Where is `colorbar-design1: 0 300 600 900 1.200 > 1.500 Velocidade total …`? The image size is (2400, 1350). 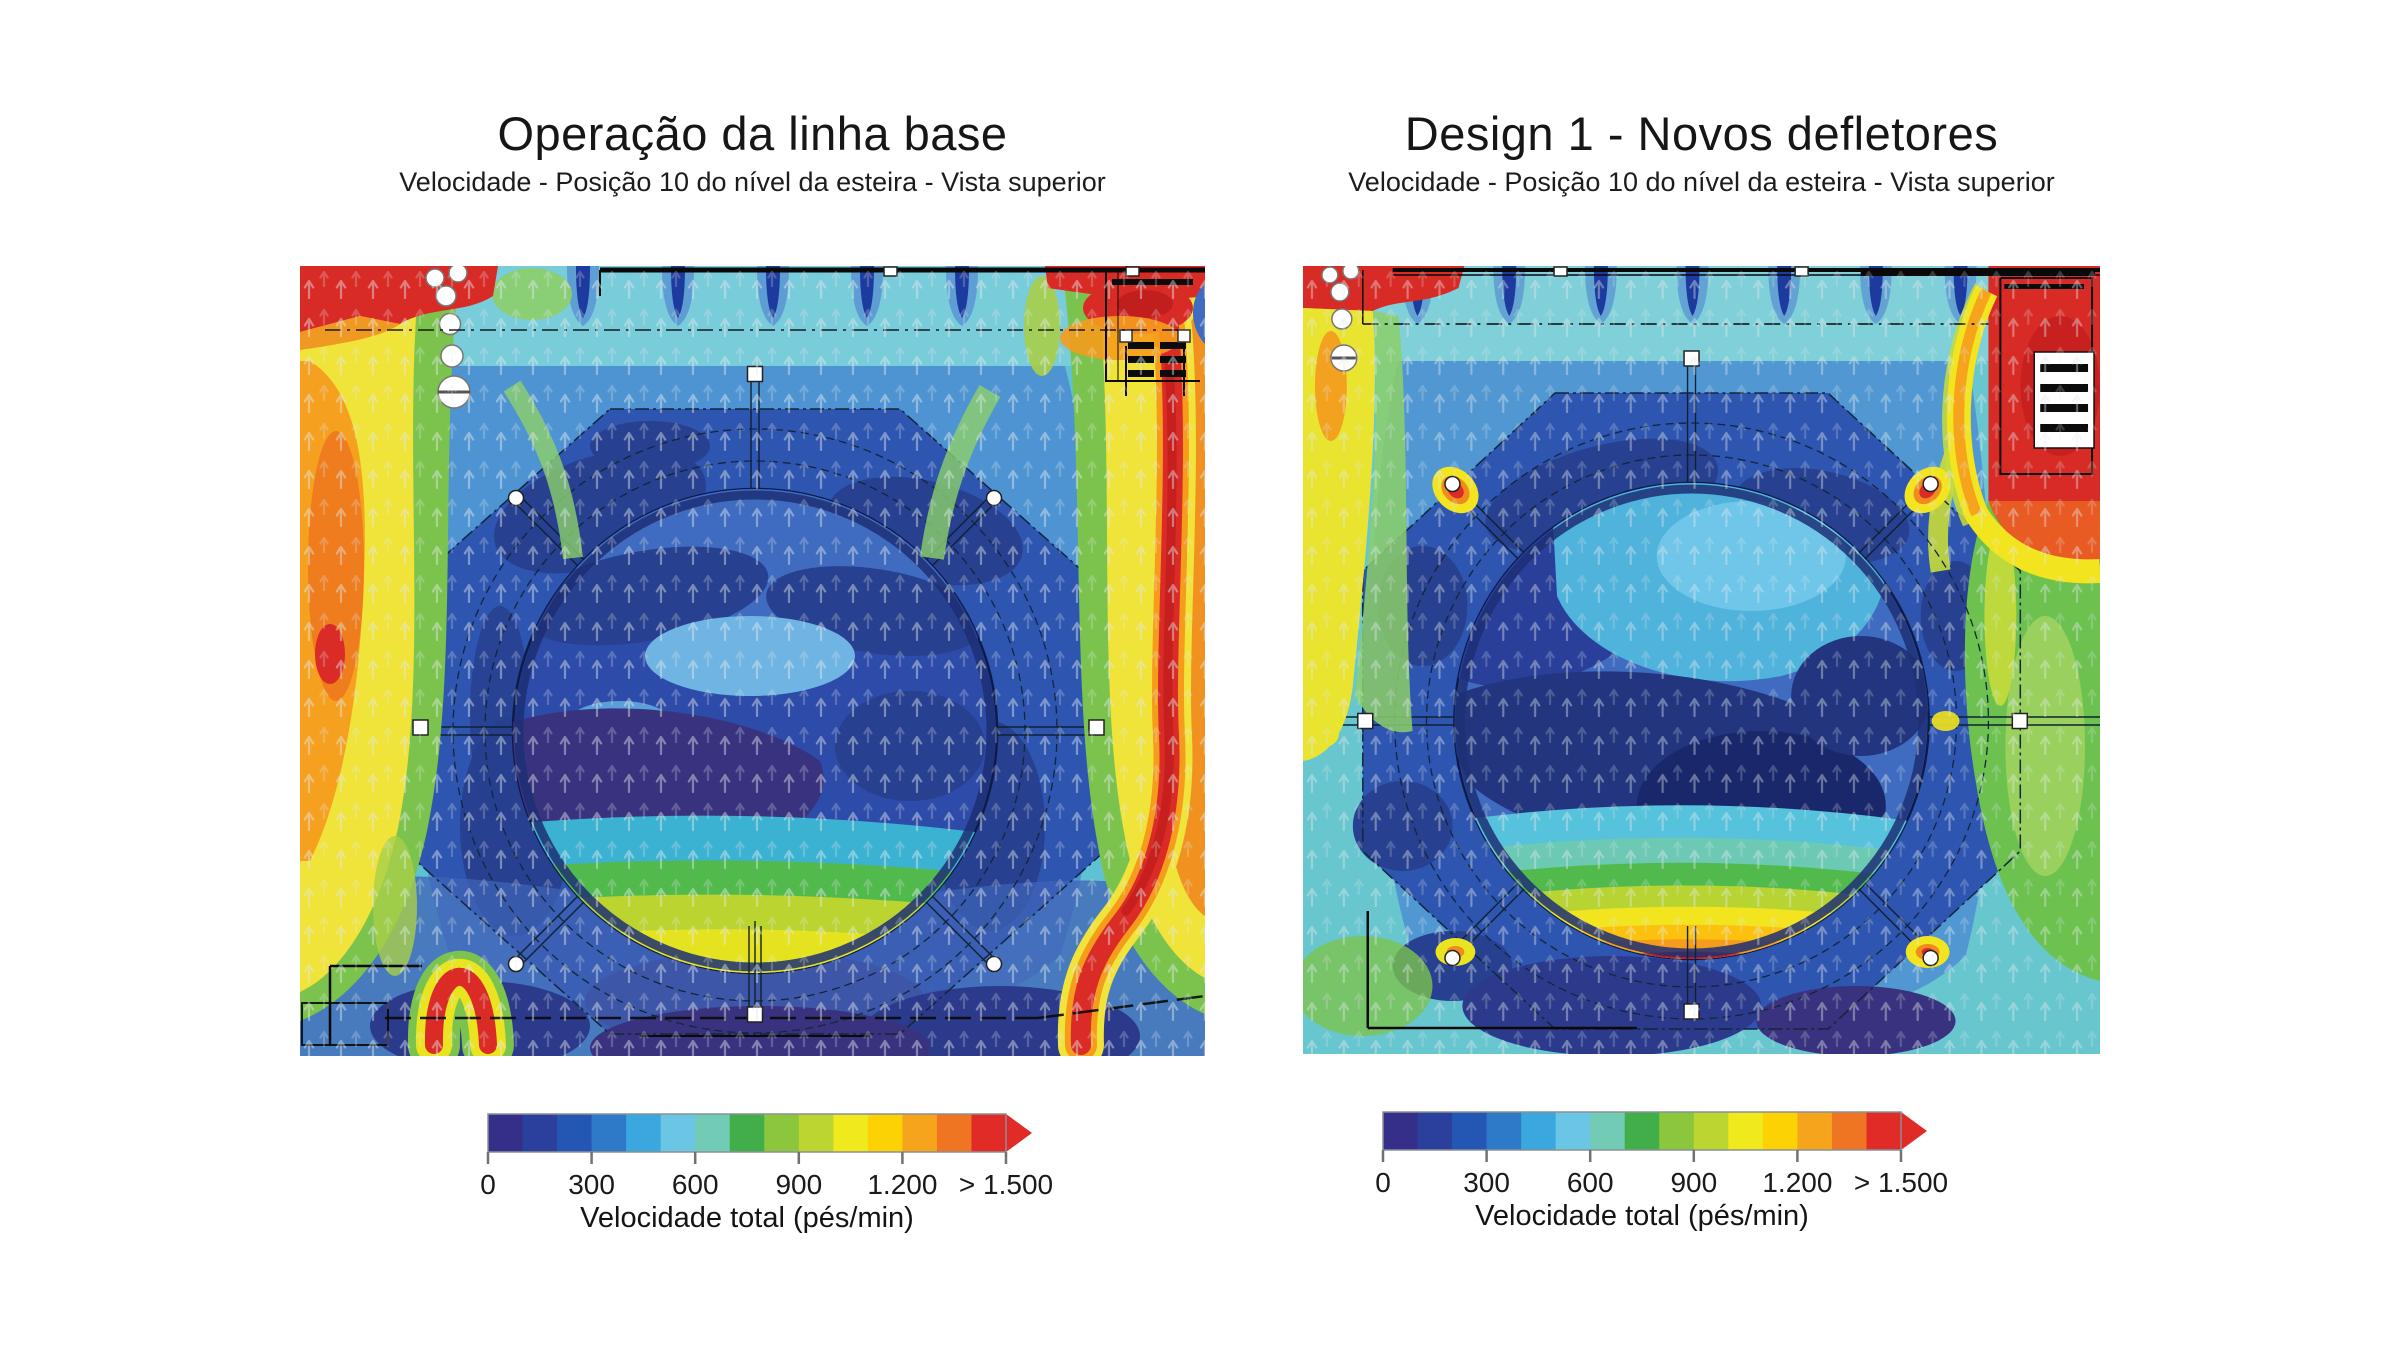 colorbar-design1: 0 300 600 900 1.200 > 1.500 Velocidade total … is located at coordinates (1683, 1174).